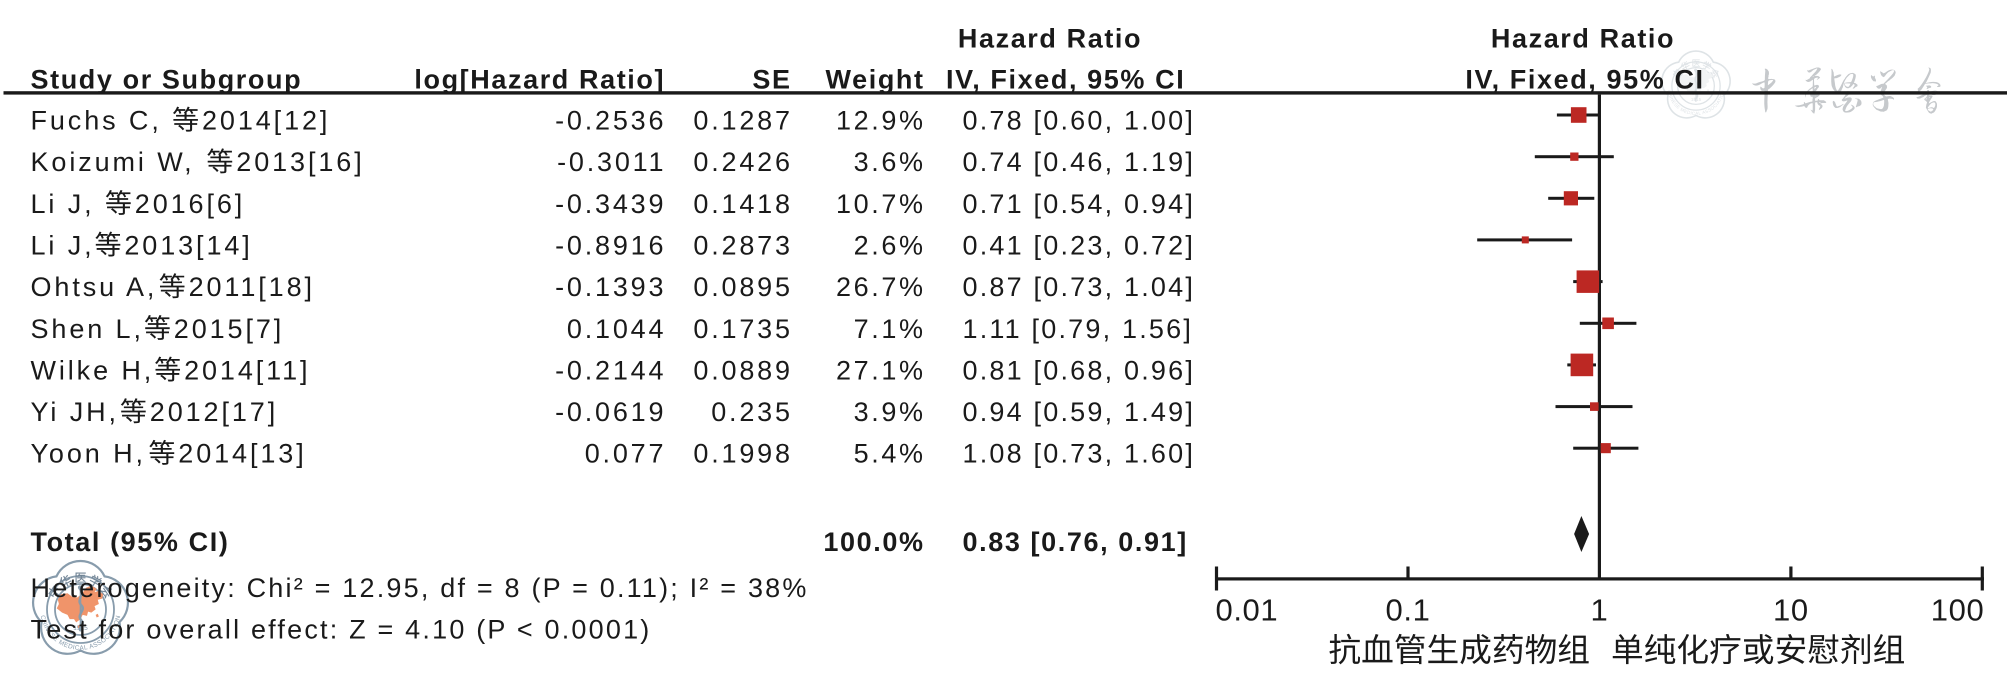 This screenshot has width=2007, height=683. I want to click on svg-text: 2015[7], so click(229, 329).